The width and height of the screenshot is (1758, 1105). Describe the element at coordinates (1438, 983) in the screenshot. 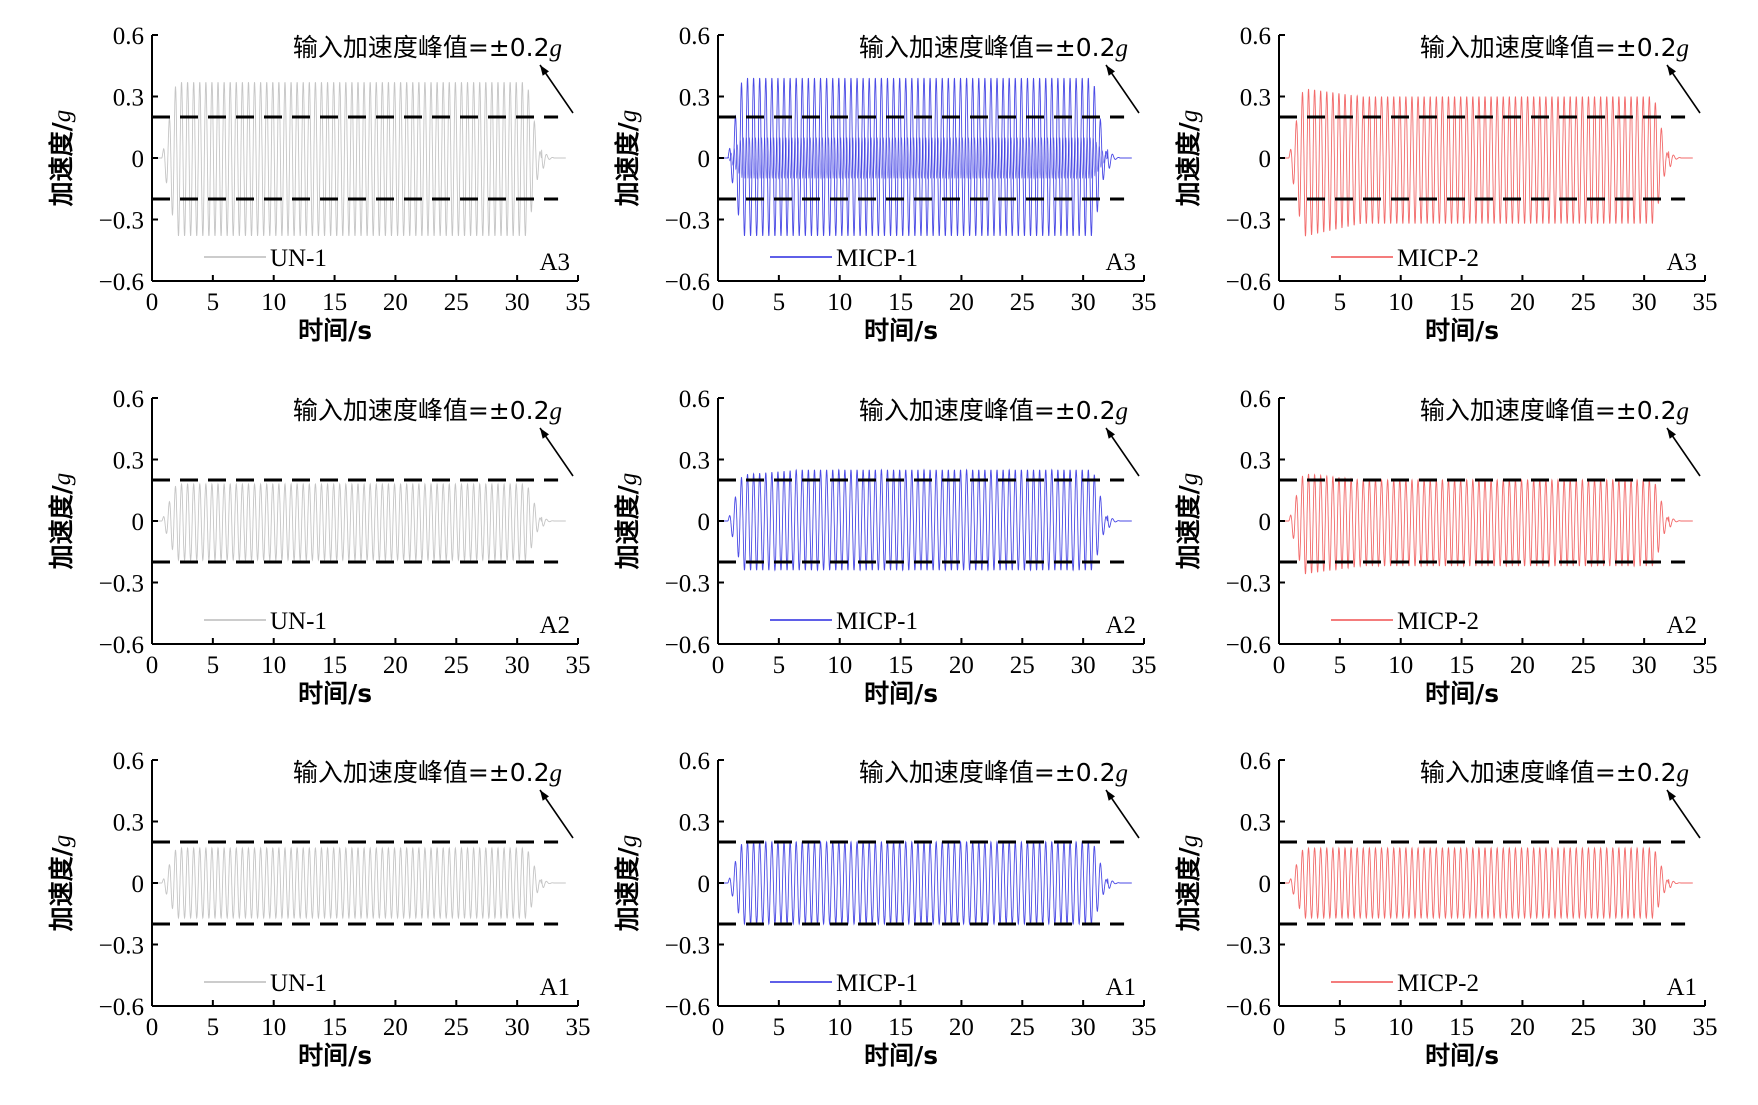

I see `legend-label: MICP-2` at that location.